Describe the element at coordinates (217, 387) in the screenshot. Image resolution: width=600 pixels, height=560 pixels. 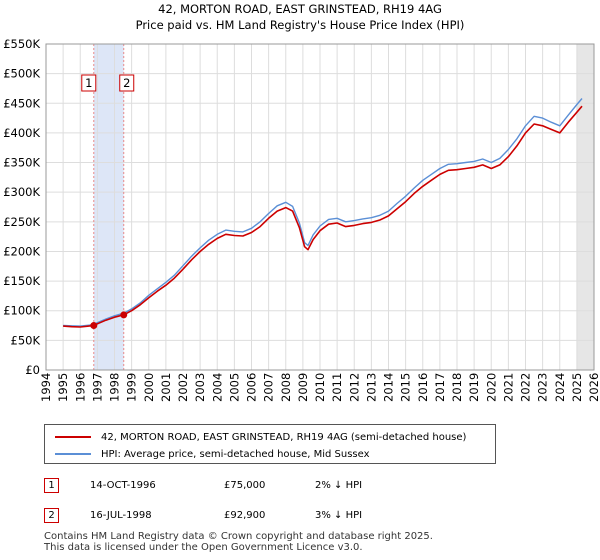
I see `x-tick-label: 2004` at that location.